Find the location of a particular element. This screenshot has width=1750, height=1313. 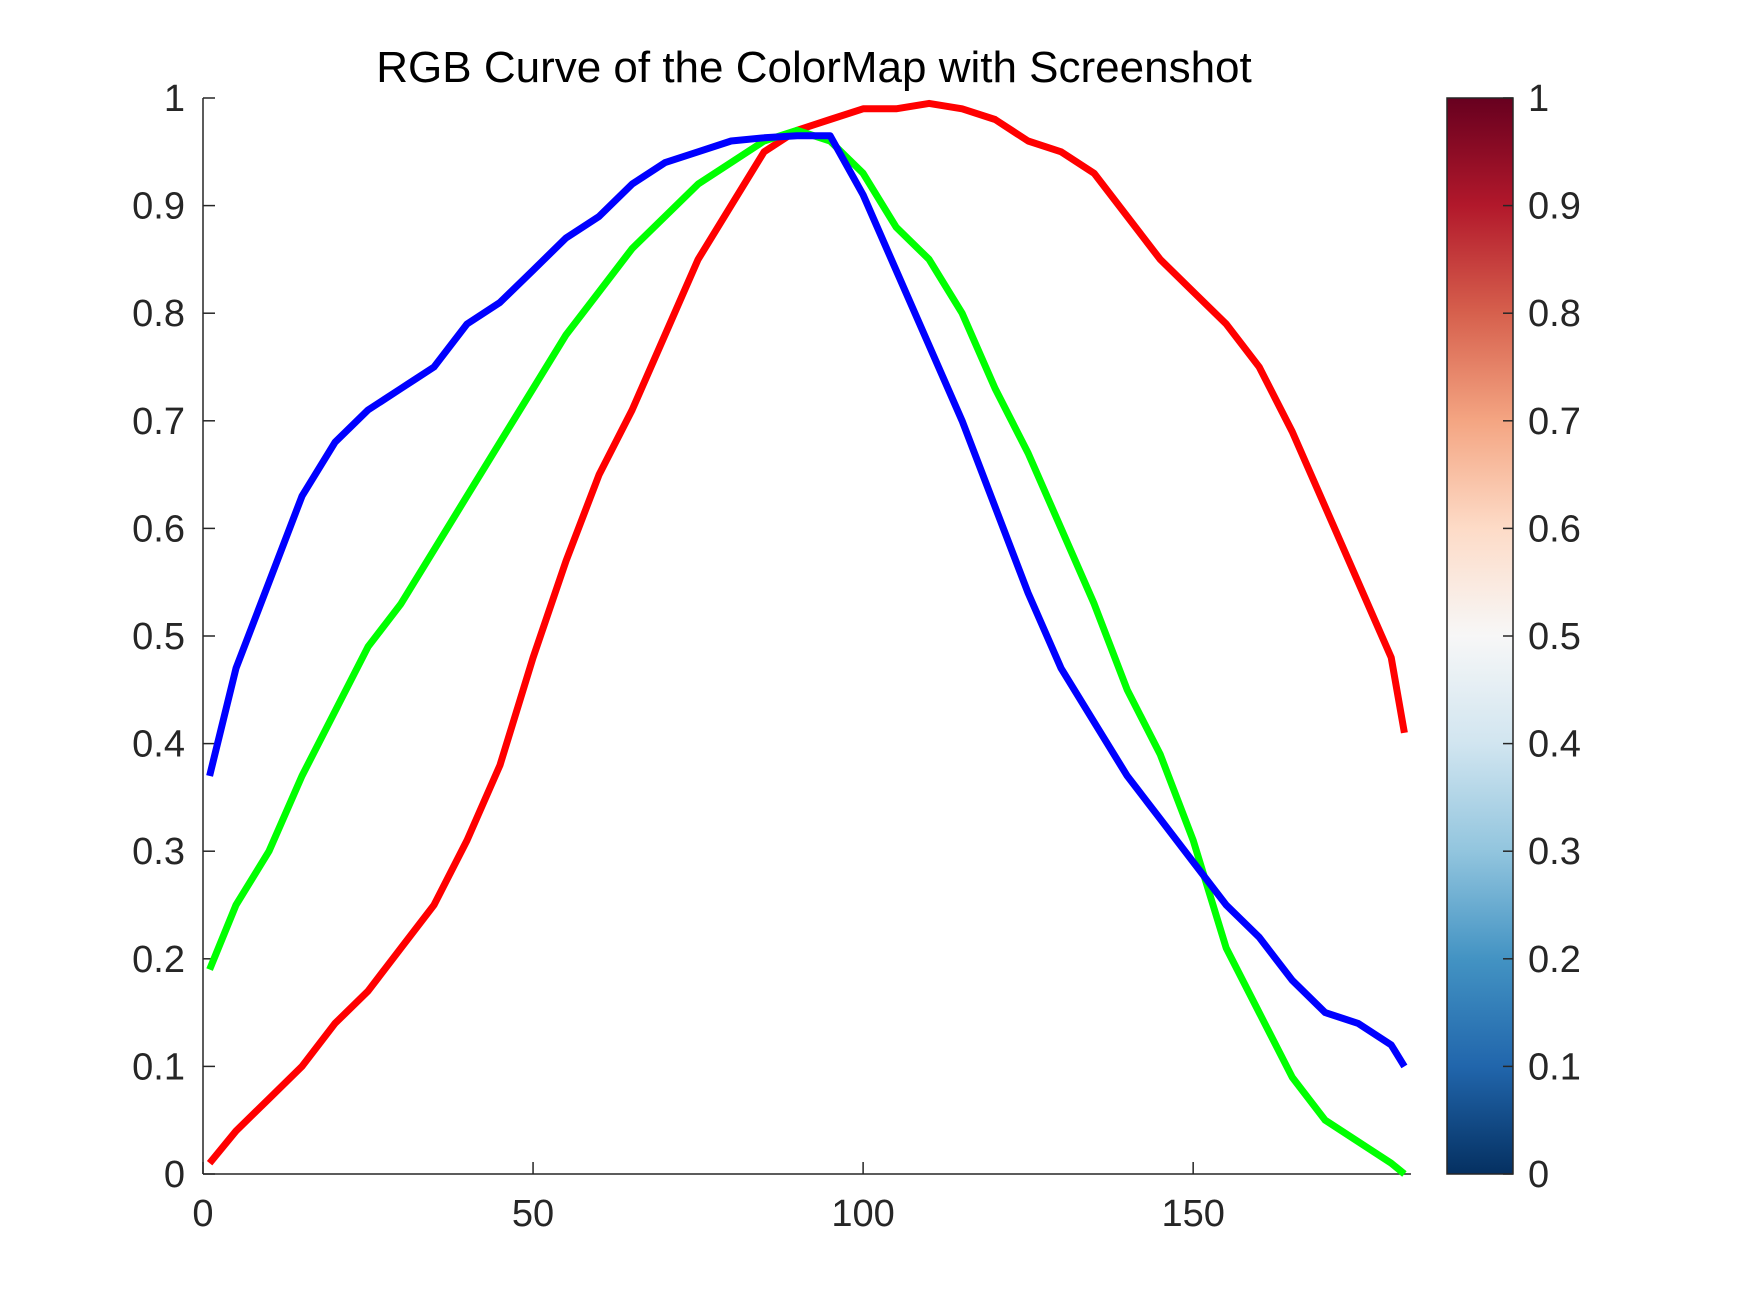

colorbar: 0 0.1 0.2 0.3 0.4 0.5 0.6 0.7 0.8 0.9 1 is located at coordinates (1513, 637).